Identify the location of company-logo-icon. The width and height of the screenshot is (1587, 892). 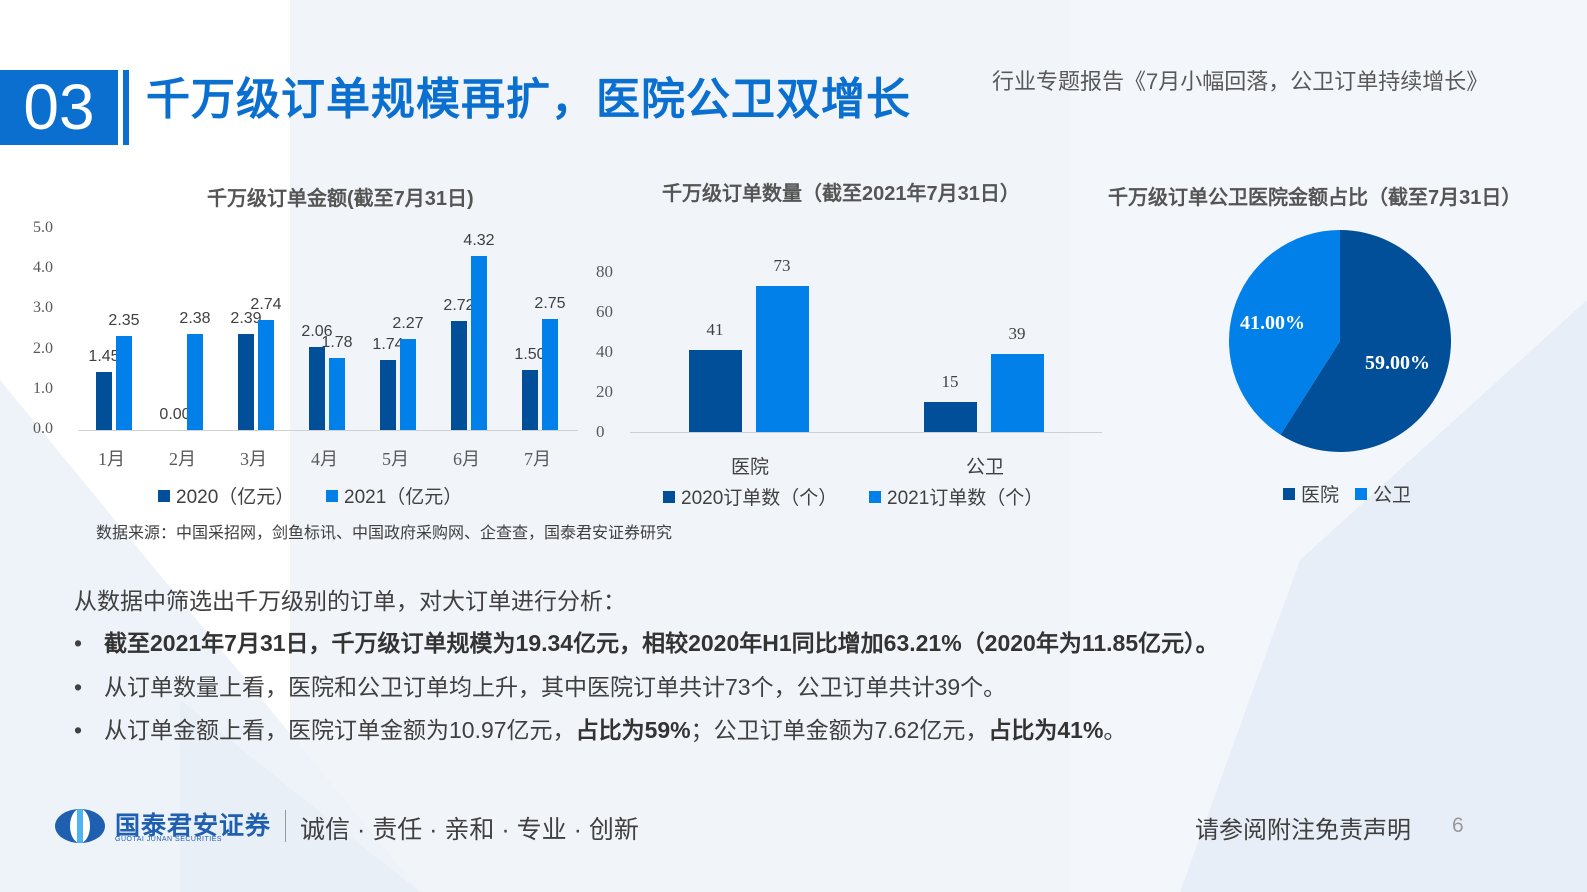
(80, 826).